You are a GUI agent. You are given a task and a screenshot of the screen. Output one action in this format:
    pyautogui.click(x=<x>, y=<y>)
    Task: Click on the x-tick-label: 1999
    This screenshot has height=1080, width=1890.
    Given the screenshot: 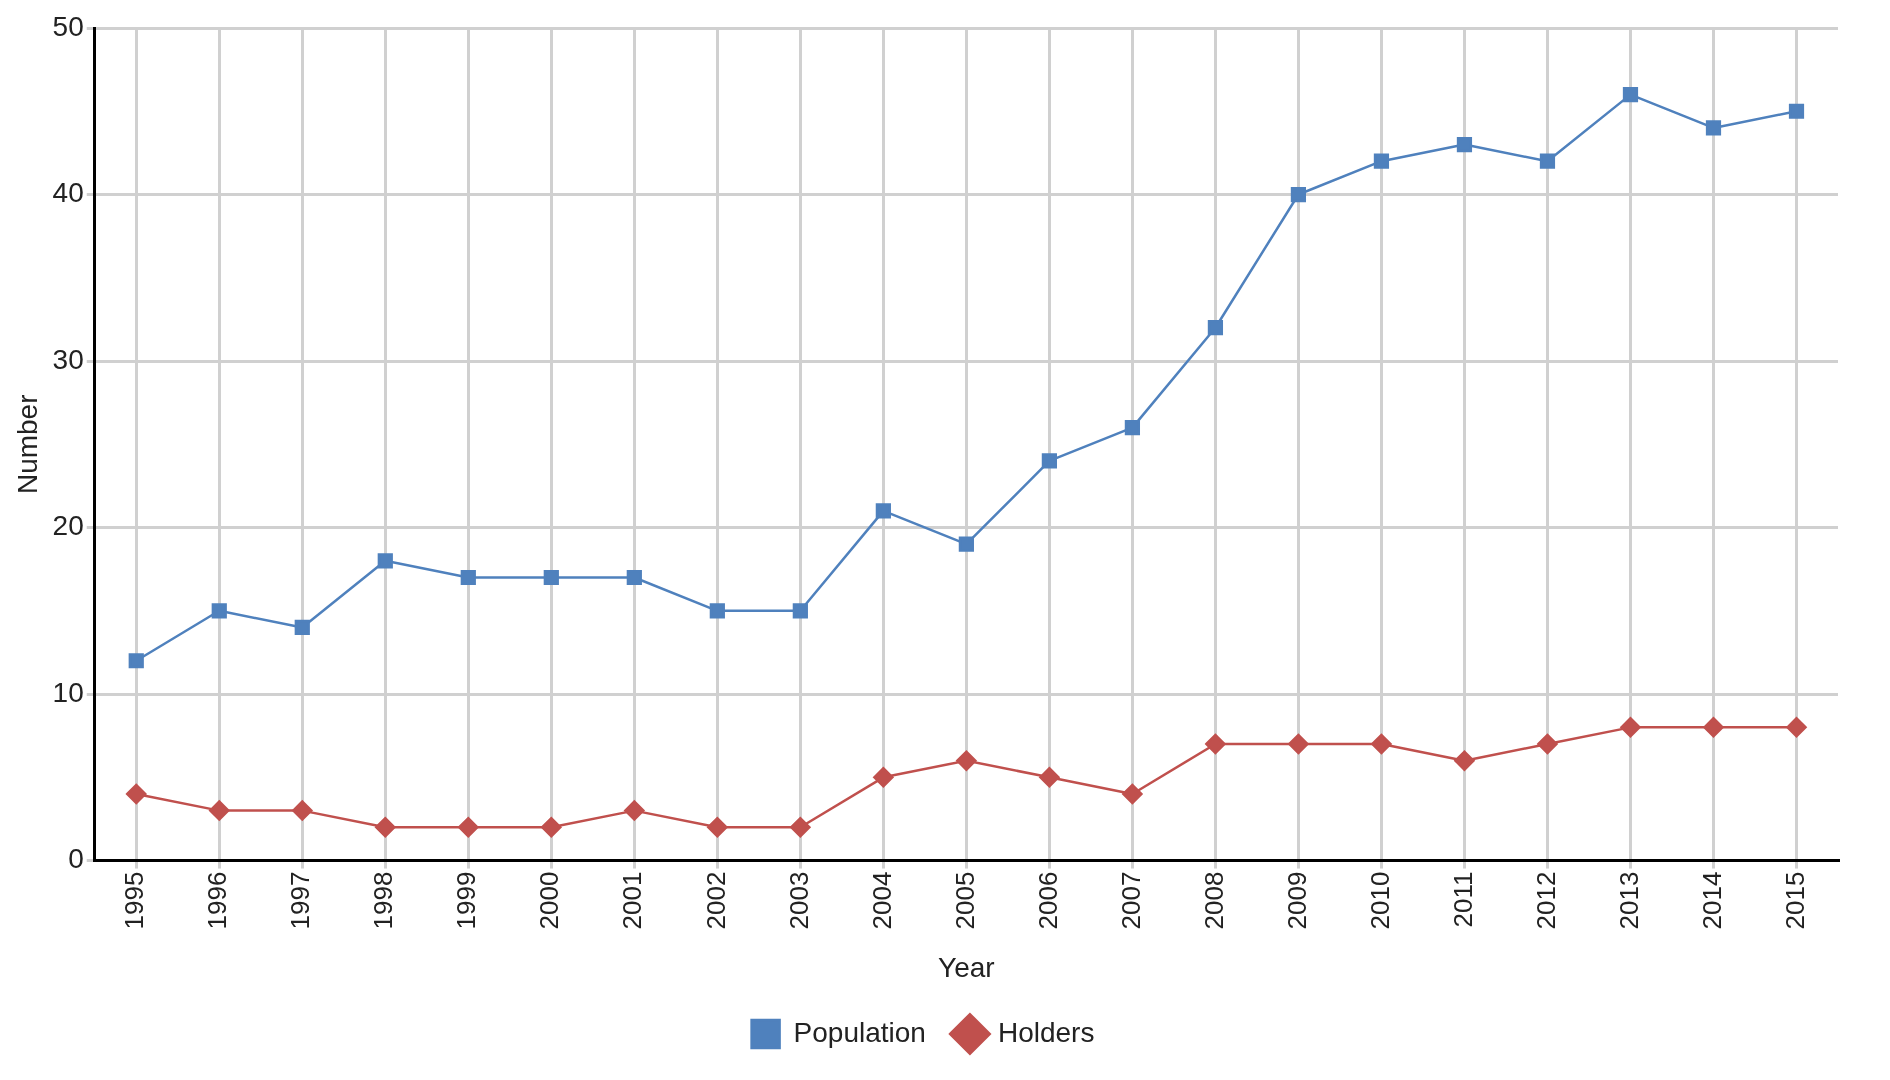 What is the action you would take?
    pyautogui.click(x=466, y=900)
    